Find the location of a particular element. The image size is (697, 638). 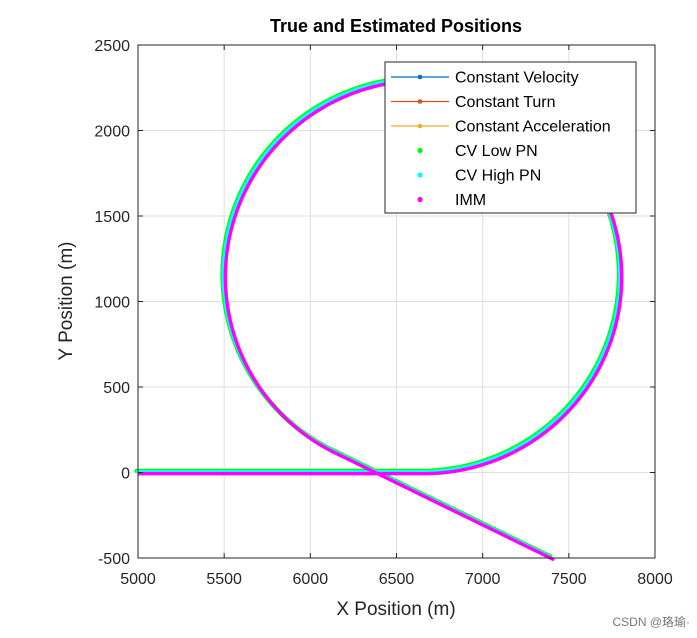

x-tick-label: 7000 is located at coordinates (483, 579).